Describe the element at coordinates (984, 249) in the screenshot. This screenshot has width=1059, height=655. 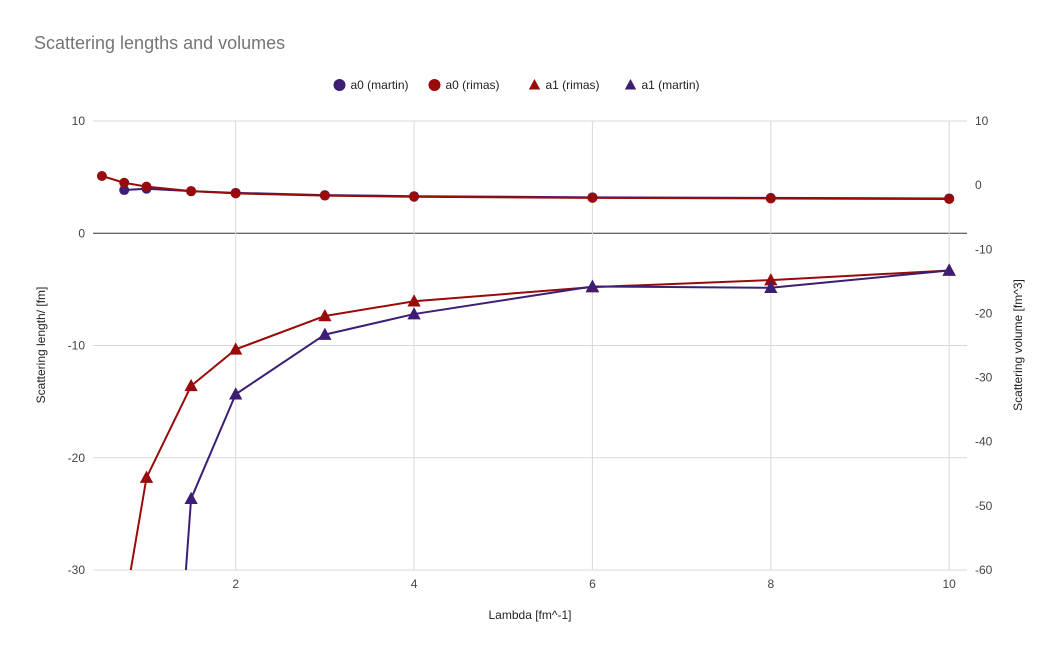
I see `y2-tick-label: -10` at that location.